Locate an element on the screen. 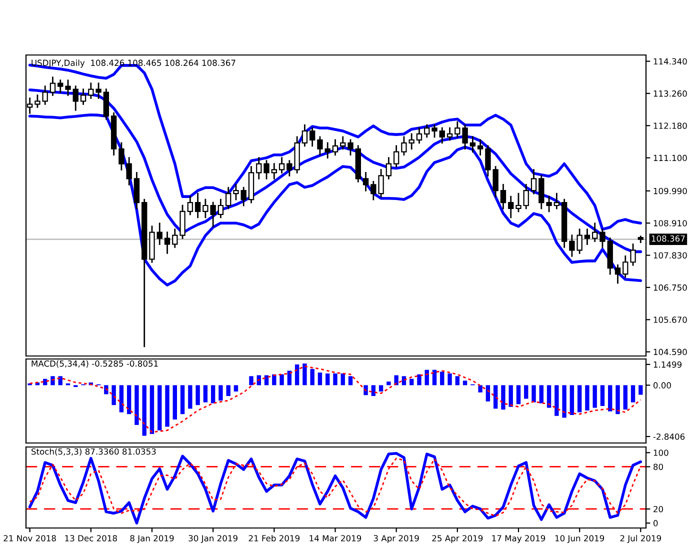  y-tick-label: 111.100 is located at coordinates (670, 158).